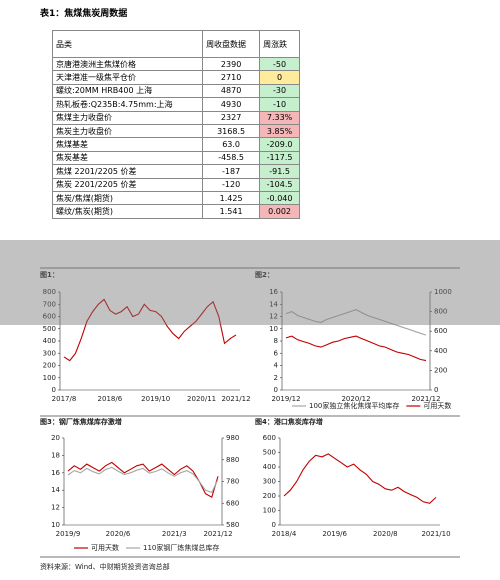 Image resolution: width=500 pixels, height=580 pixels. What do you see at coordinates (110, 399) in the screenshot?
I see `x-tick-label: 2018/6` at bounding box center [110, 399].